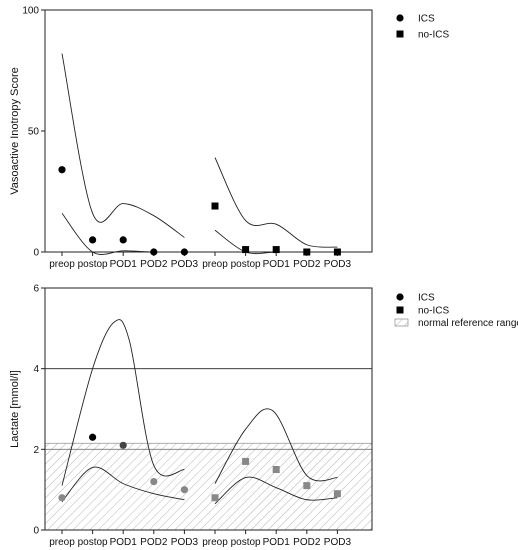 The width and height of the screenshot is (518, 550). I want to click on top-y-tick-label: 100, so click(30, 11).